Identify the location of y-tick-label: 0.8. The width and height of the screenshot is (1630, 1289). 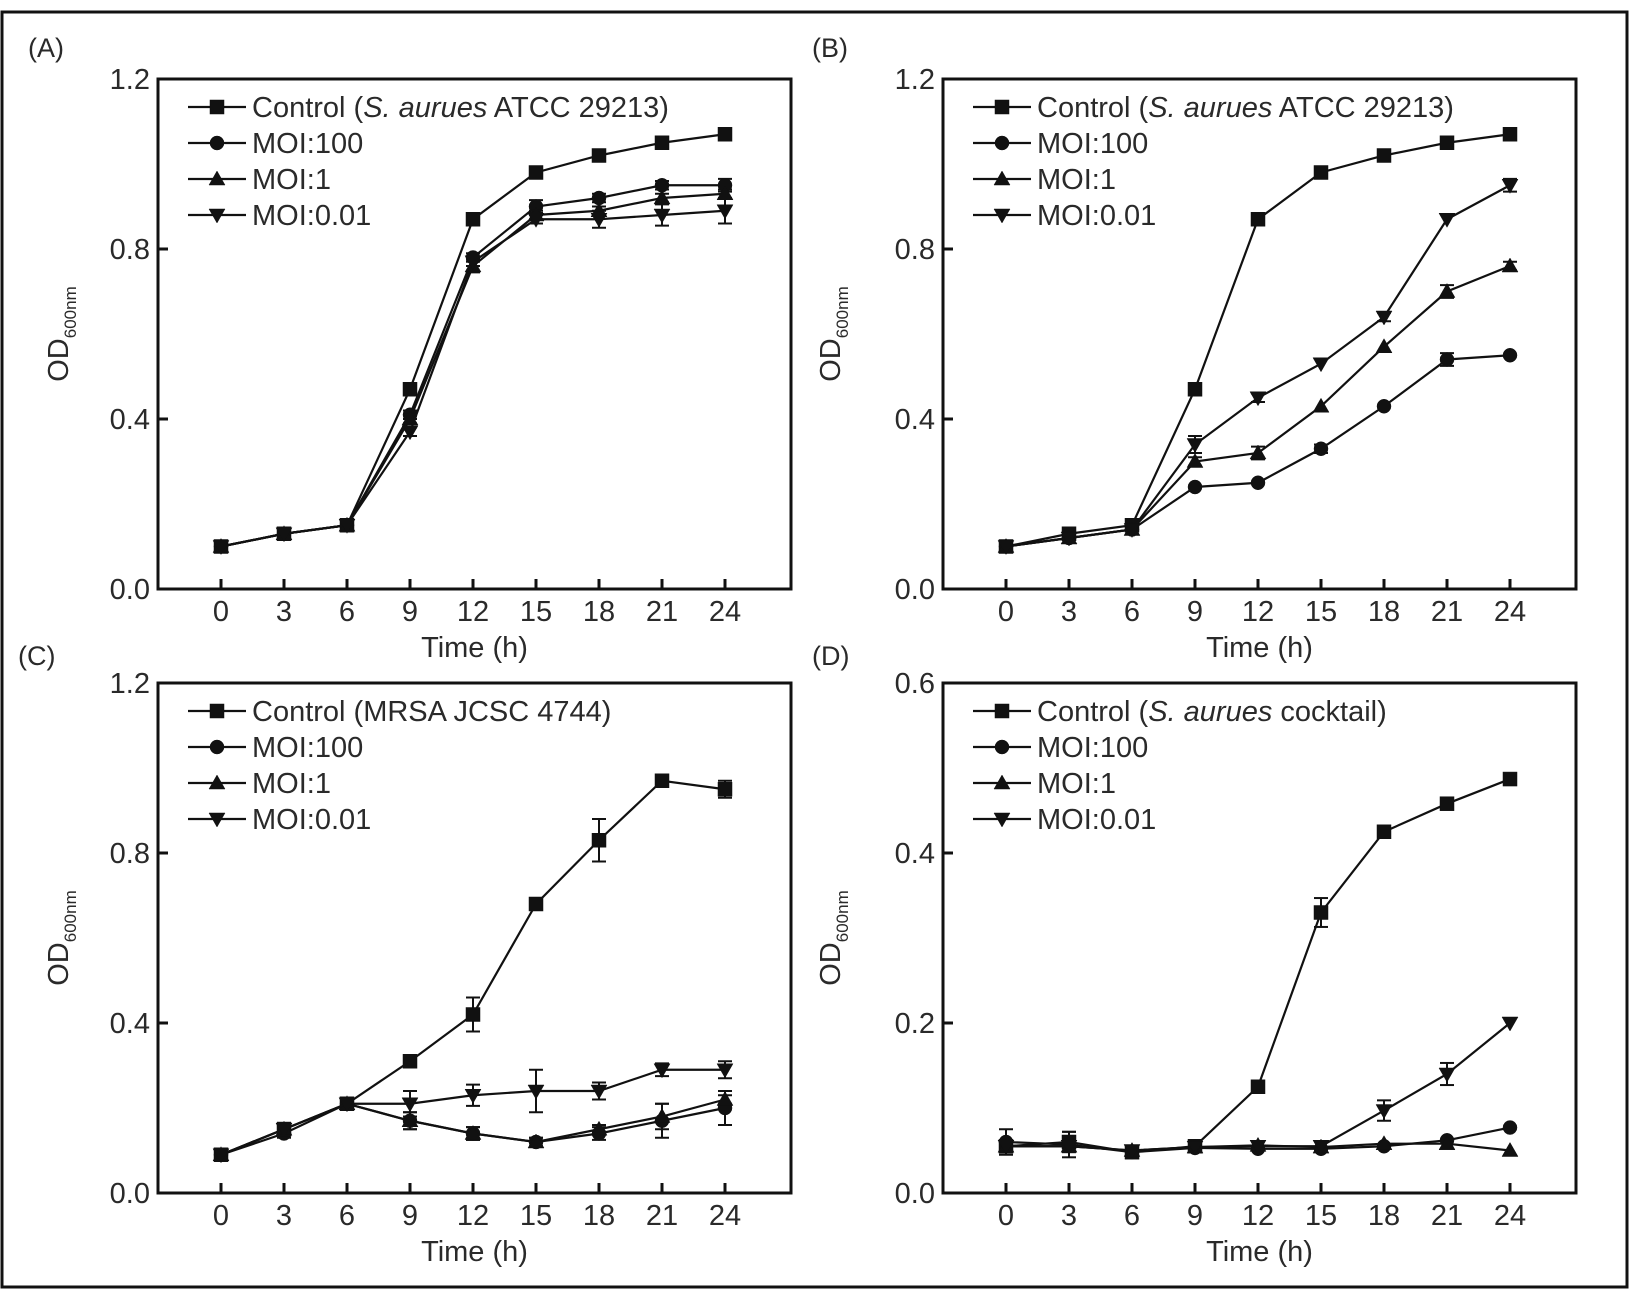
(130, 854).